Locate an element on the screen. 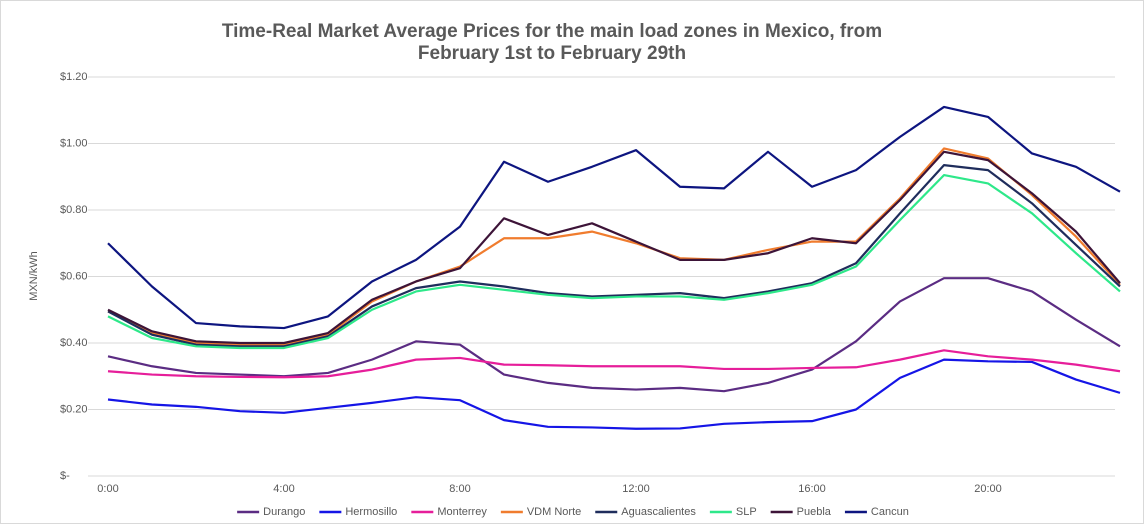  legend-label: SLP is located at coordinates (746, 512).